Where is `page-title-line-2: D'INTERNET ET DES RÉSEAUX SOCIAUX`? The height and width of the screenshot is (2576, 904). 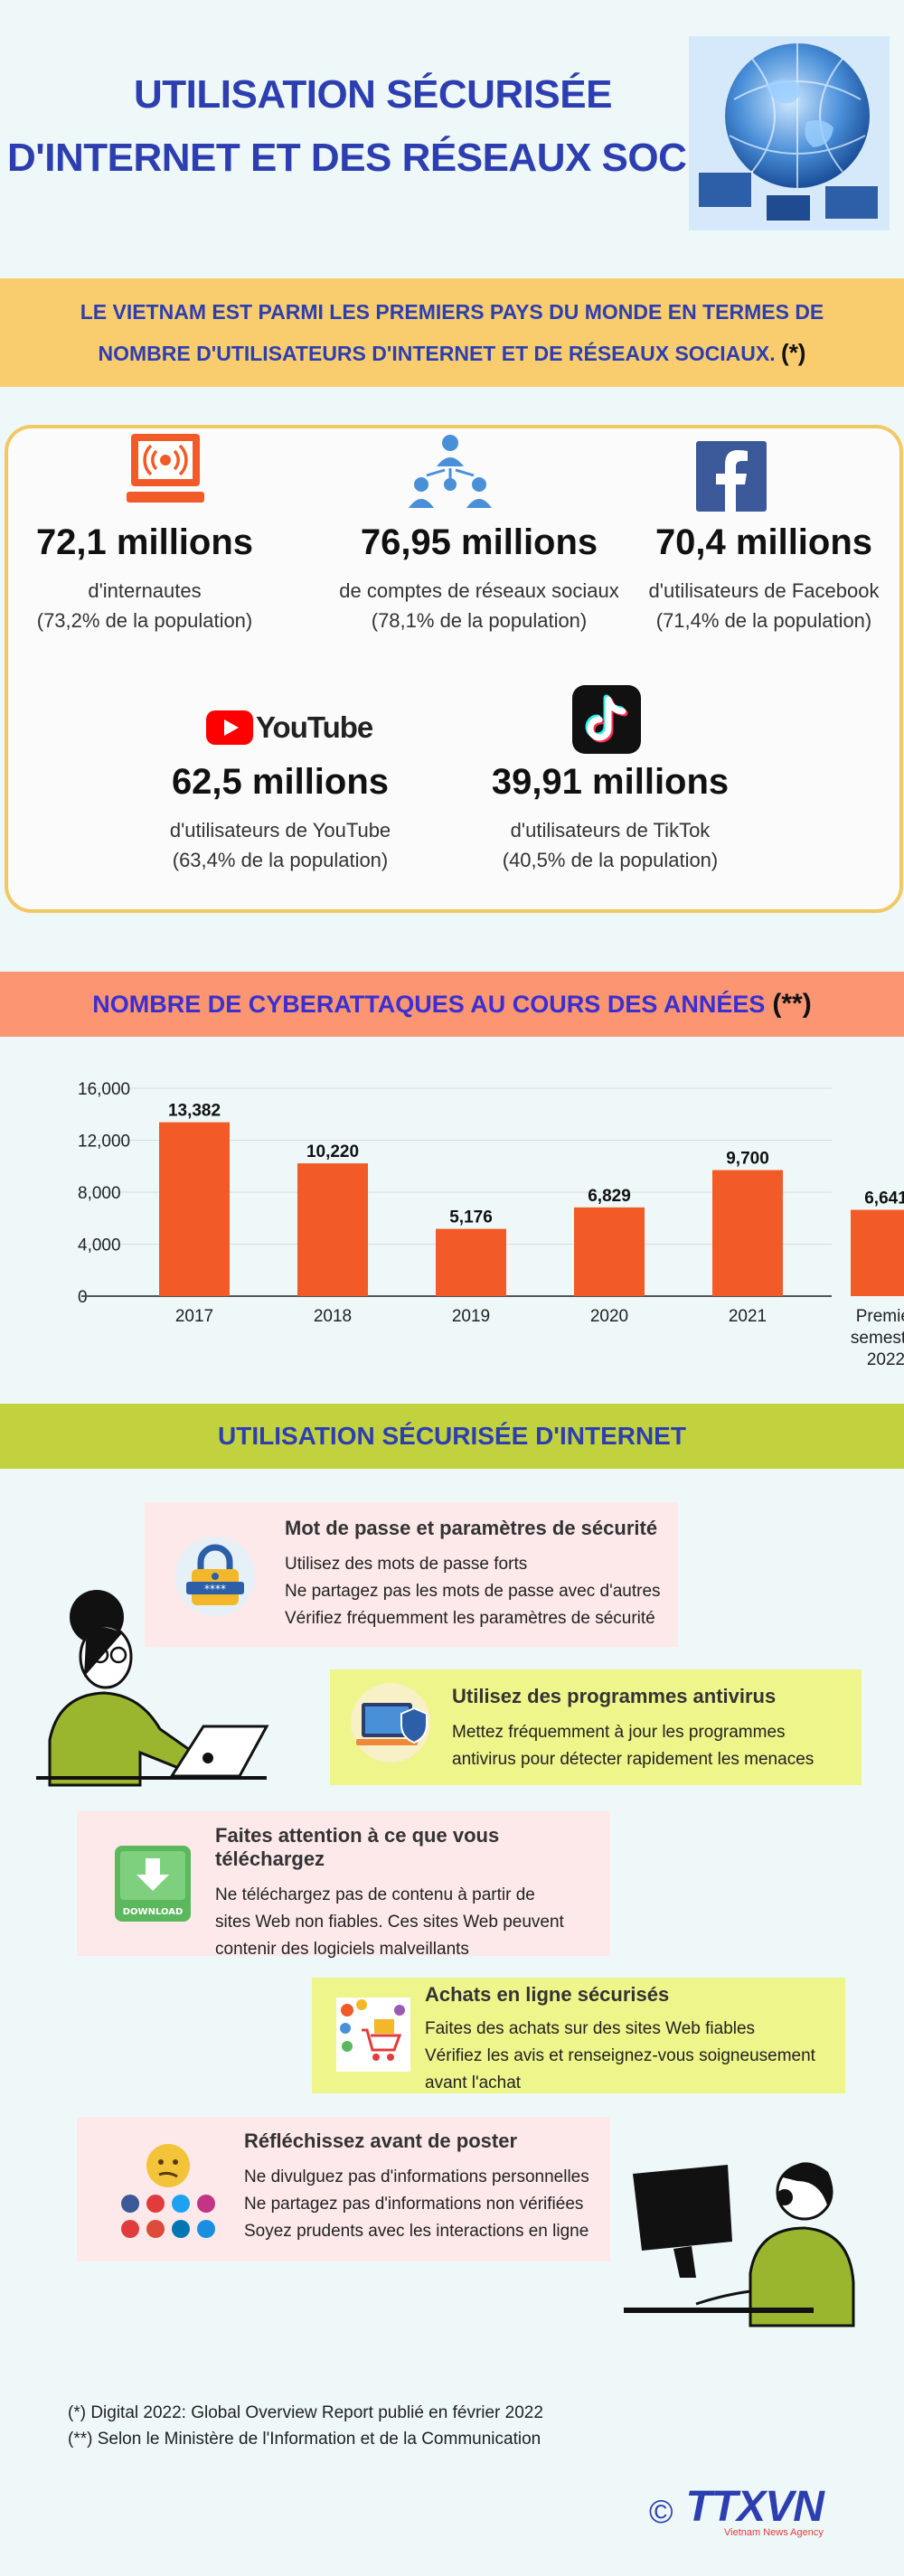 page-title-line-2: D'INTERNET ET DES RÉSEAUX SOCIAUX is located at coordinates (393, 158).